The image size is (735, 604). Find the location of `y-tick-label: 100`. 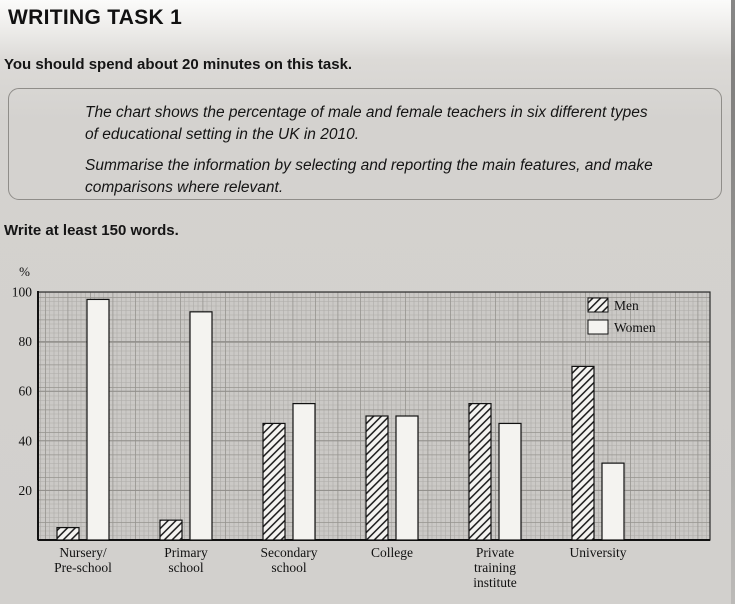

y-tick-label: 100 is located at coordinates (22, 292).